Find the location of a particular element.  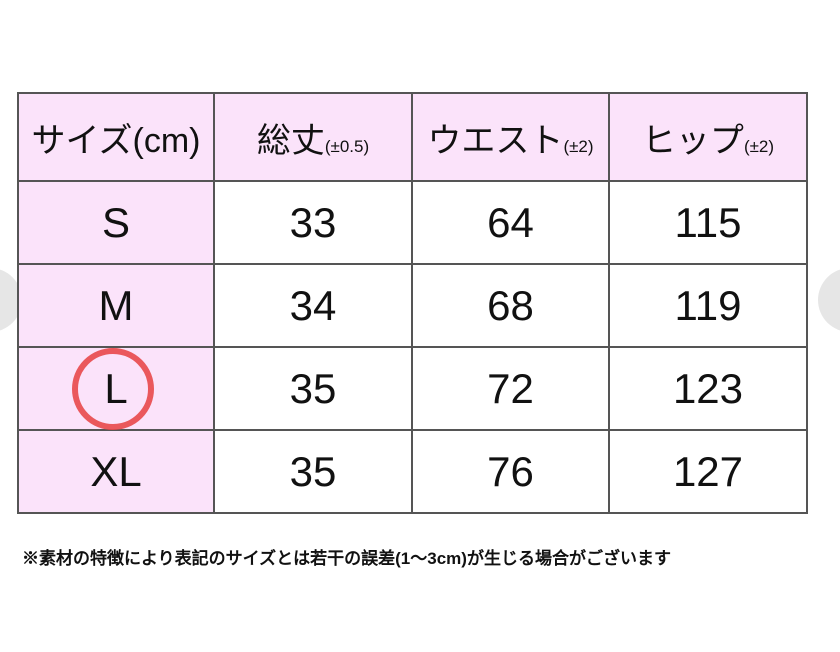

table-header-row: サイズ(cm) 総丈(±0.5) ウエスト(±2) ヒップ(±2) is located at coordinates (412, 137).